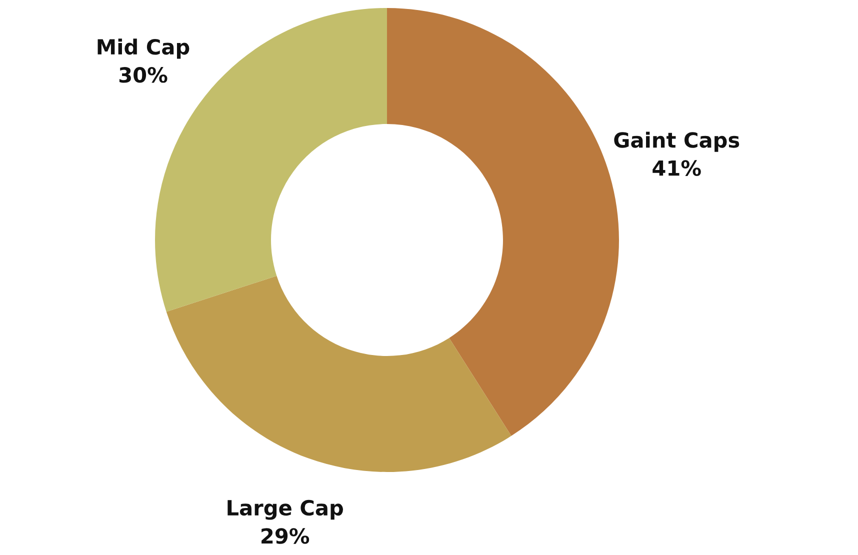 Image resolution: width=858 pixels, height=555 pixels. I want to click on donut-slice, so click(339, 374).